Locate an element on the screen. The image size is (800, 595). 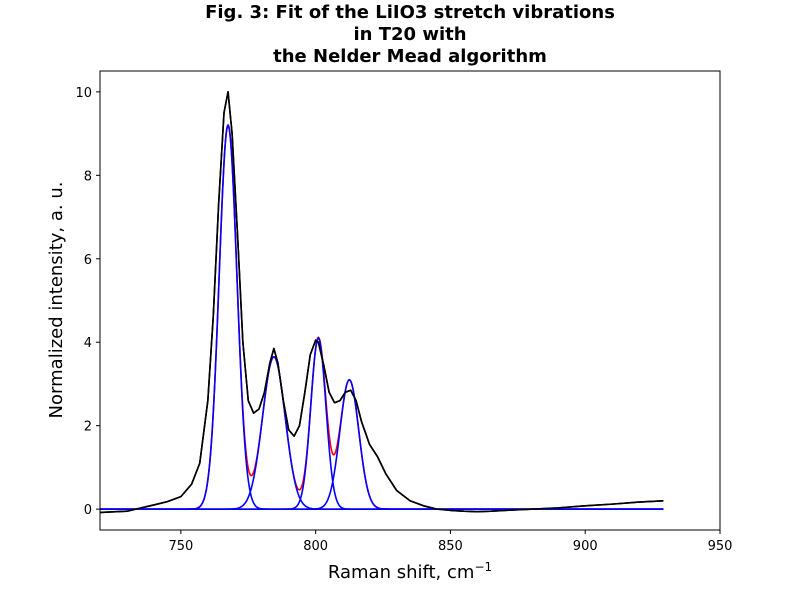
x-axis-label: Raman shift, cm−1 is located at coordinates (410, 571).